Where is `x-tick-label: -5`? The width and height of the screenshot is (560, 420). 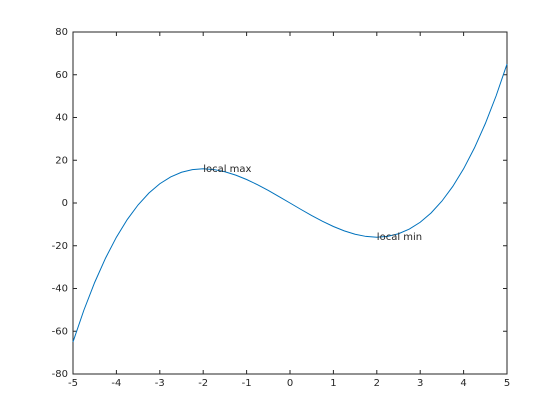
x-tick-label: -5 is located at coordinates (73, 383).